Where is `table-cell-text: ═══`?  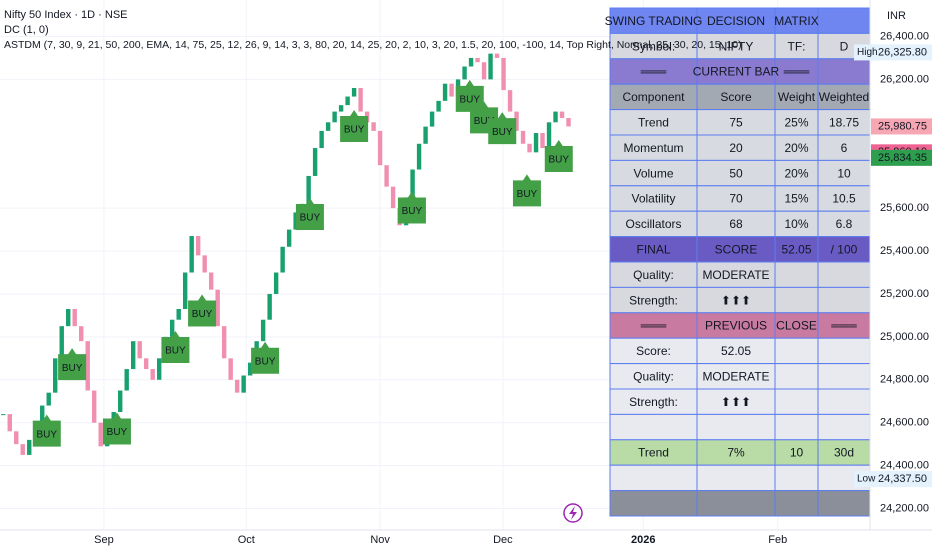 table-cell-text: ═══ is located at coordinates (653, 72).